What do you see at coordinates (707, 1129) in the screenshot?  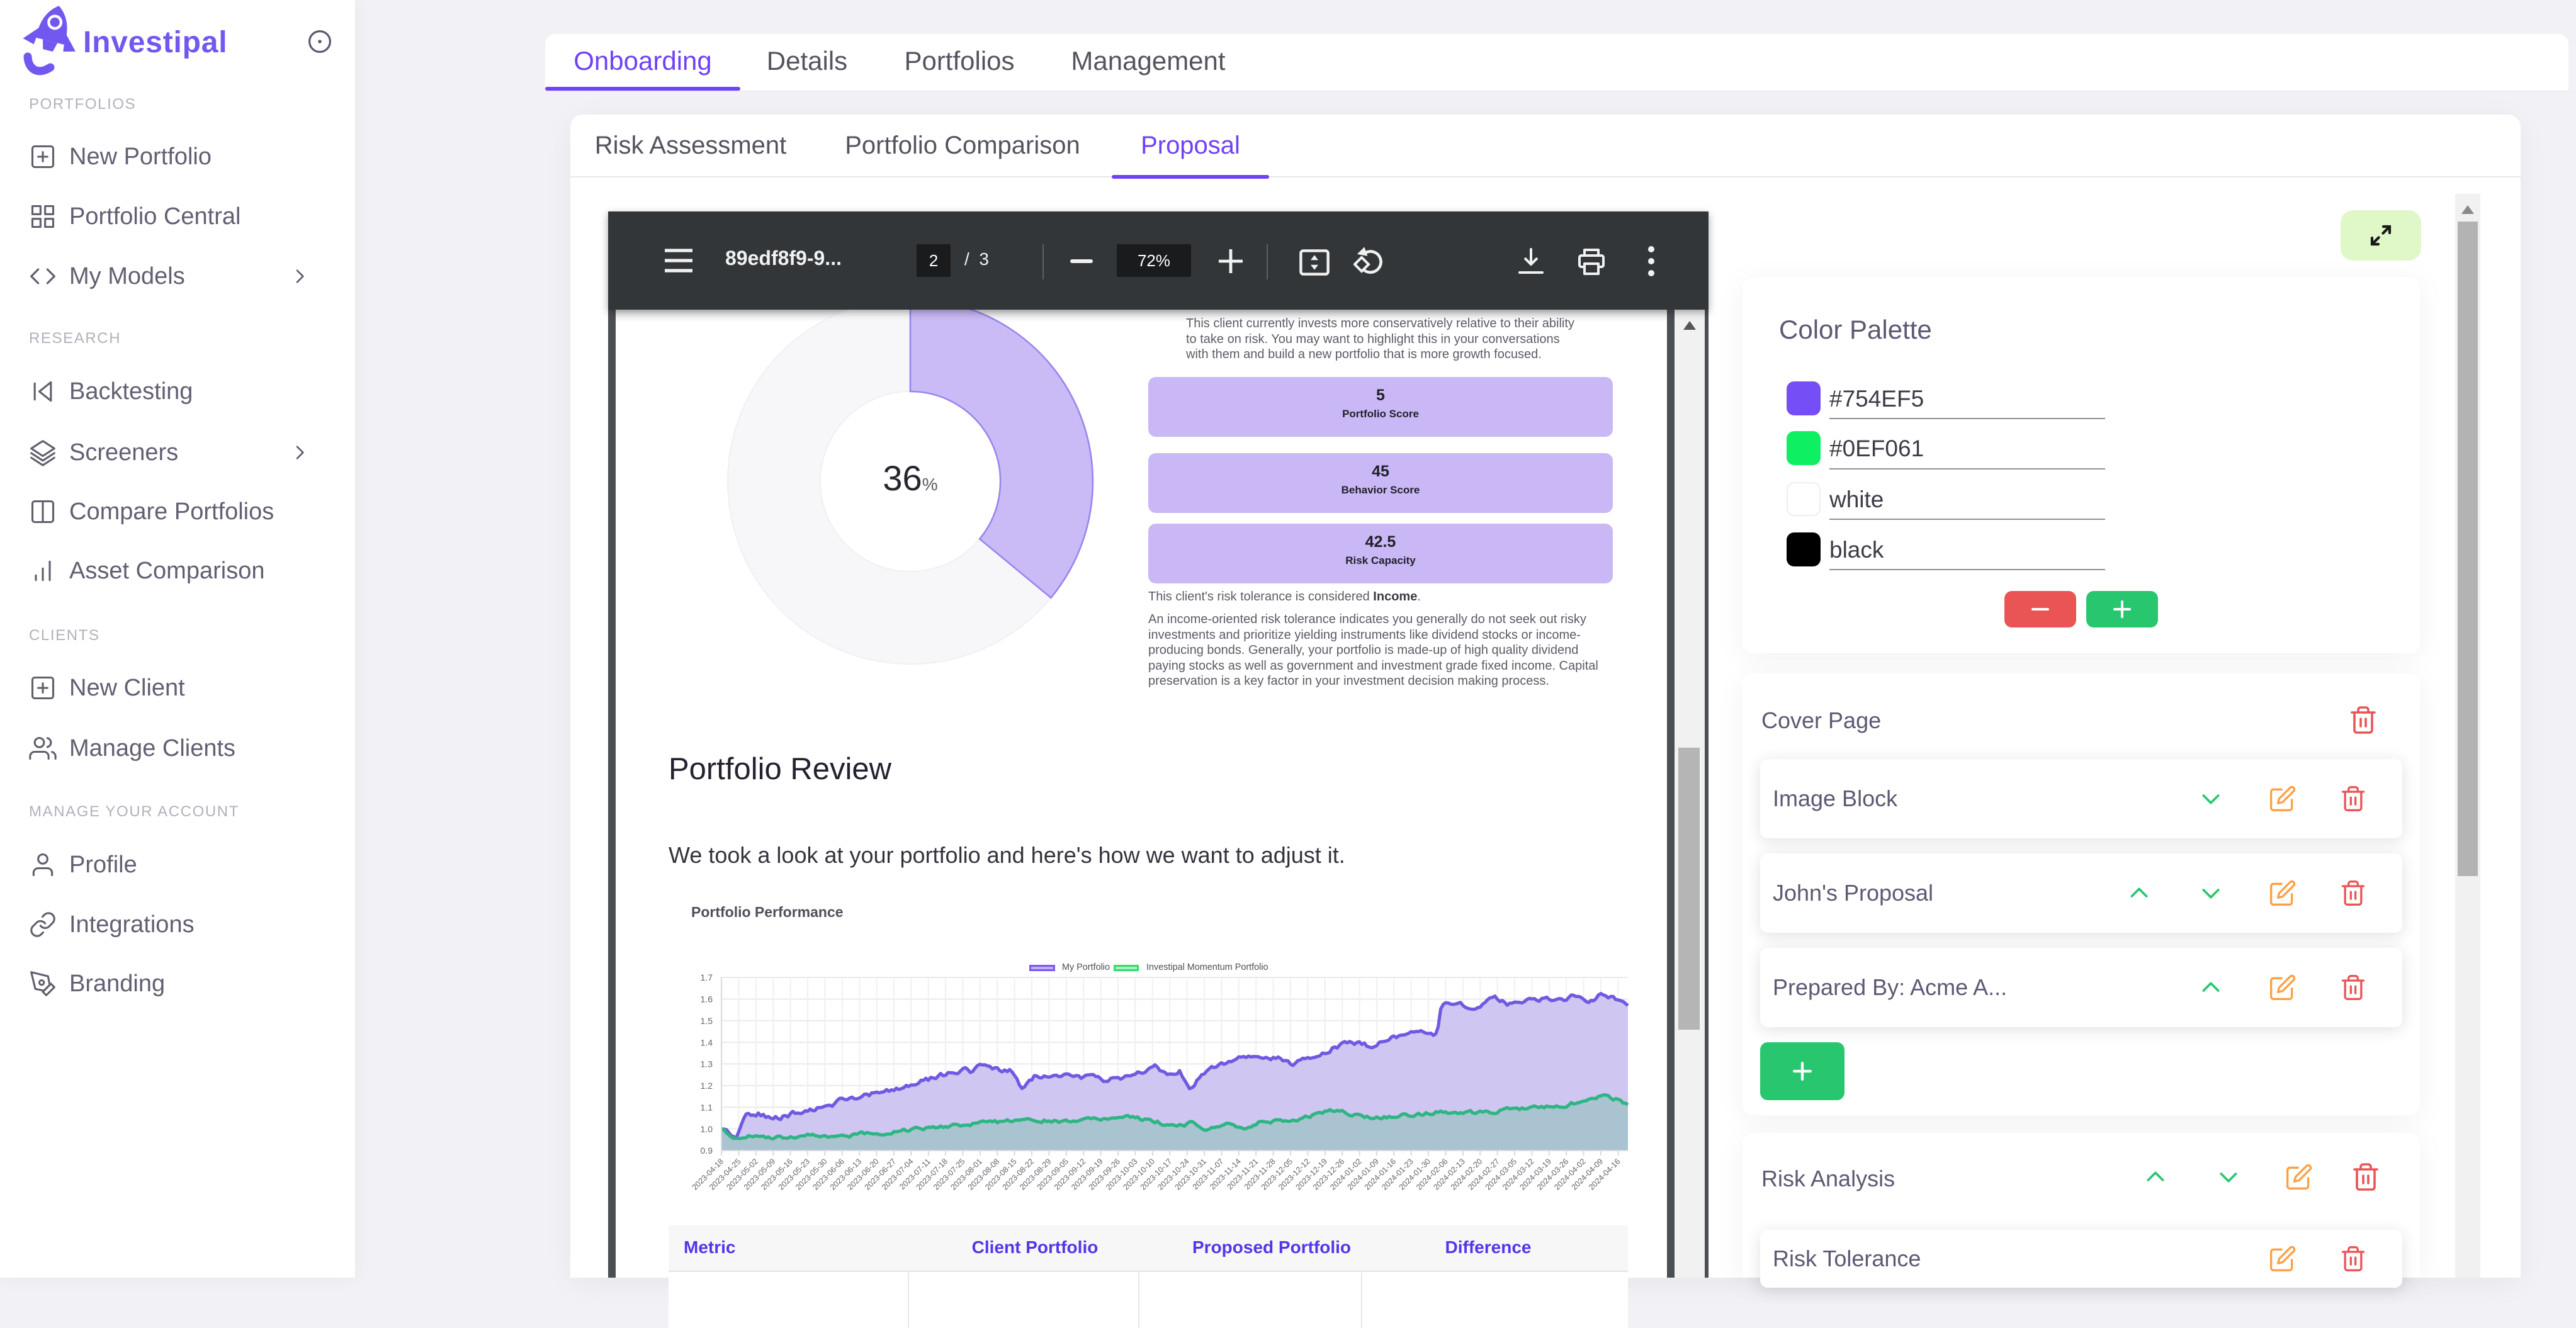 I see `svg-text: 1.0` at bounding box center [707, 1129].